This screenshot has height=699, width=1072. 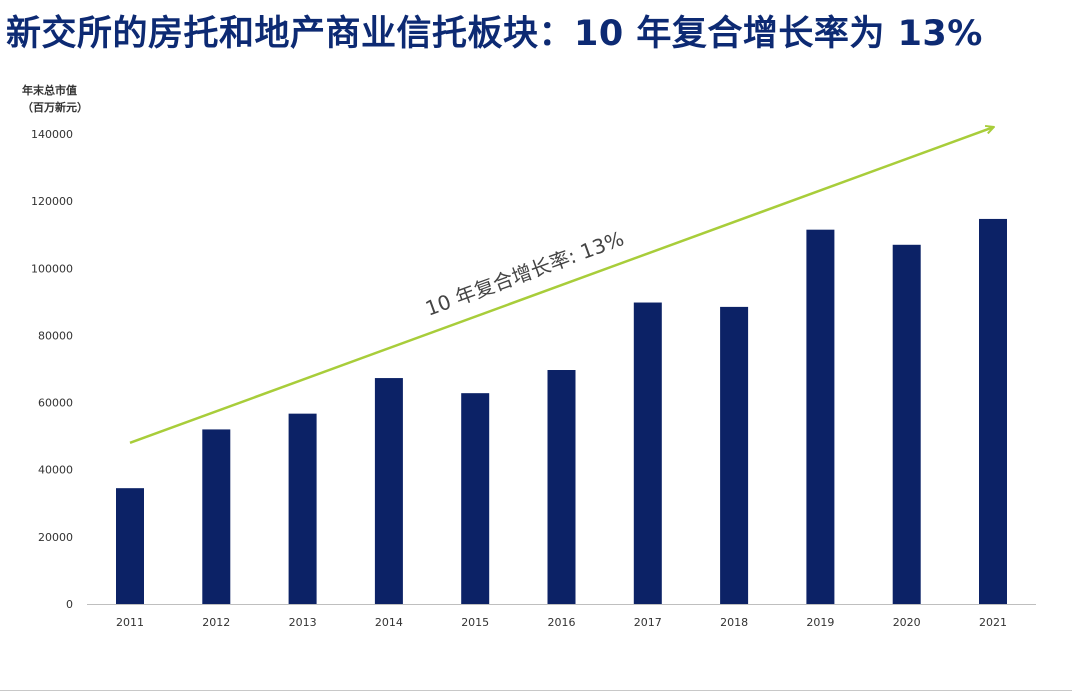 What do you see at coordinates (216, 622) in the screenshot?
I see `x-tick-label: 2012` at bounding box center [216, 622].